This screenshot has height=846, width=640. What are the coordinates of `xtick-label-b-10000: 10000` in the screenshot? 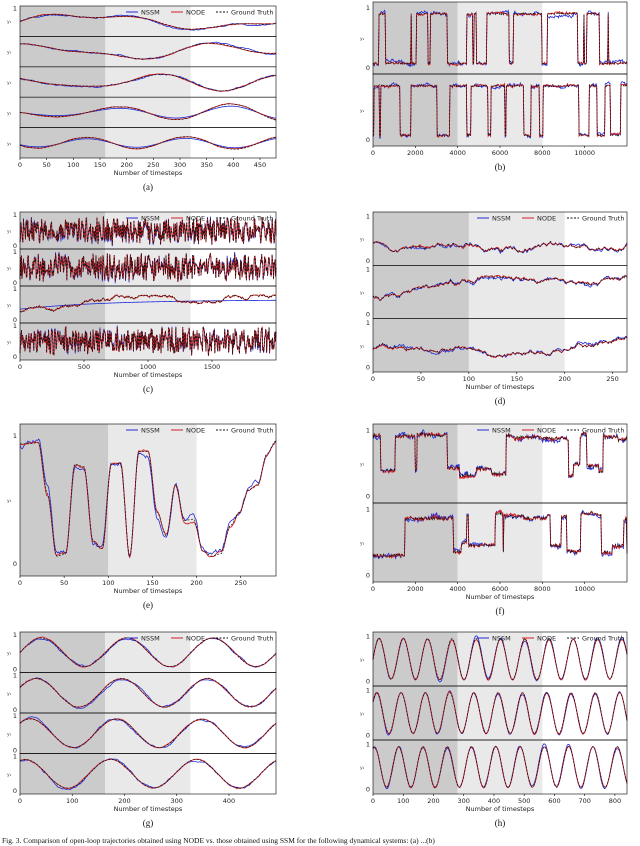 It's located at (584, 153).